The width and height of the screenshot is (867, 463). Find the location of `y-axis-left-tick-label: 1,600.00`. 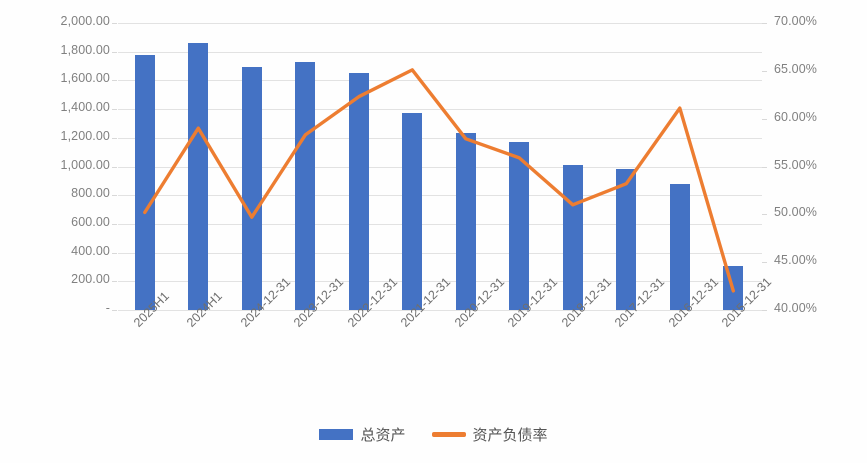

y-axis-left-tick-label: 1,600.00 is located at coordinates (85, 78).